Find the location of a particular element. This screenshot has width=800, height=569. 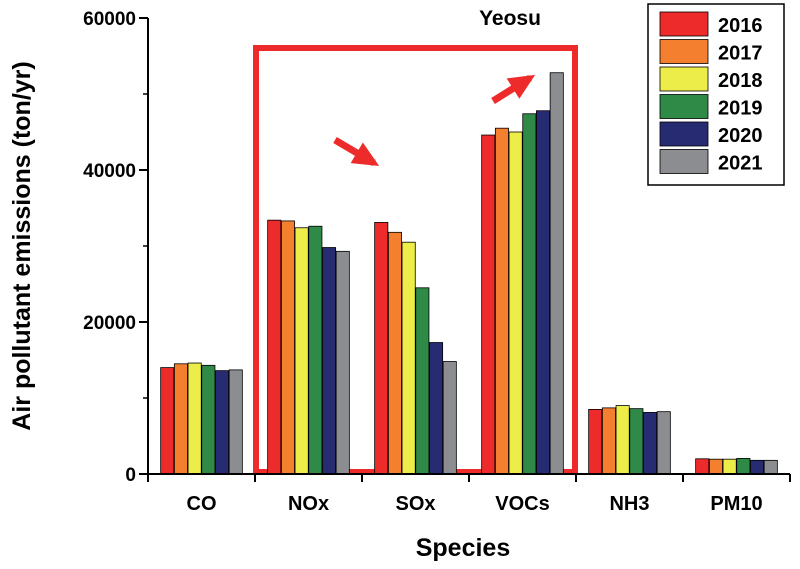

bar-2018-nh3 is located at coordinates (622, 440).